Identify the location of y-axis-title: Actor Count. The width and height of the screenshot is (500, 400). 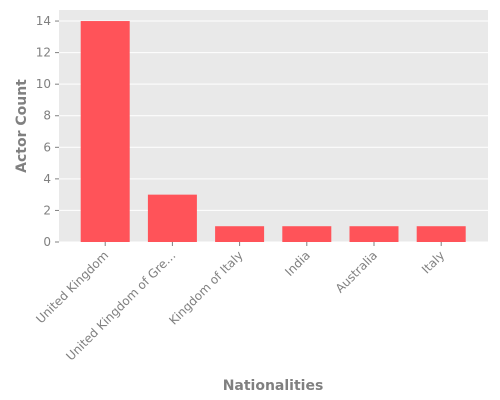
(22, 126).